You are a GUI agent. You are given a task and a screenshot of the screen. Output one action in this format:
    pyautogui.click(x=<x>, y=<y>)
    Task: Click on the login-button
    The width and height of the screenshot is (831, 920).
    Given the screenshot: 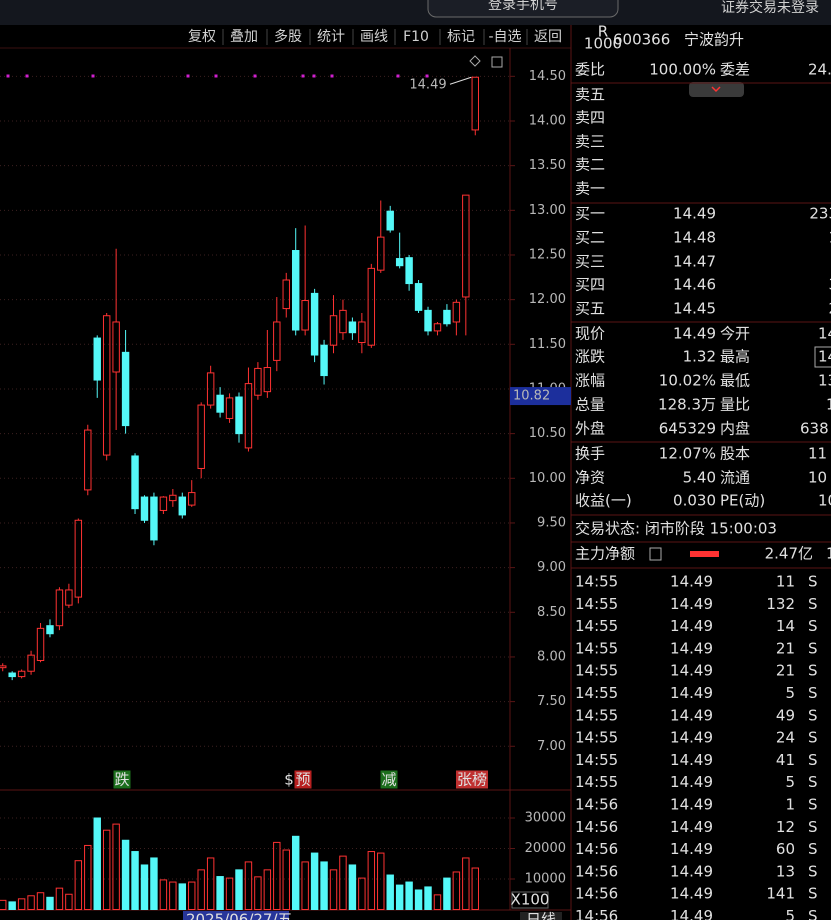 What is the action you would take?
    pyautogui.click(x=523, y=9)
    